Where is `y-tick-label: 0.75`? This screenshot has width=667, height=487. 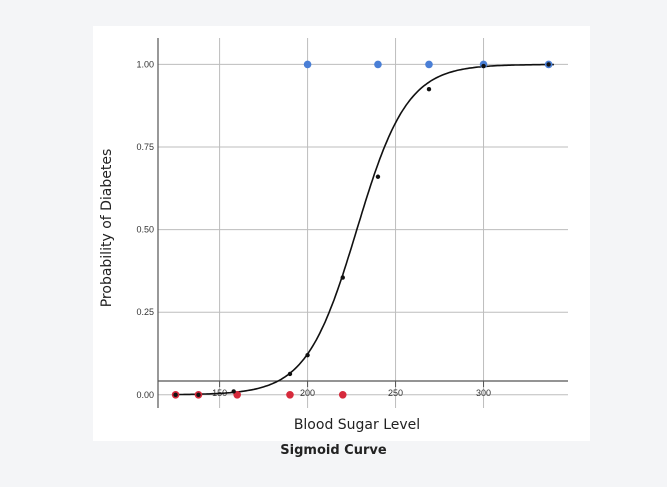
y-tick-label: 0.75 is located at coordinates (145, 147).